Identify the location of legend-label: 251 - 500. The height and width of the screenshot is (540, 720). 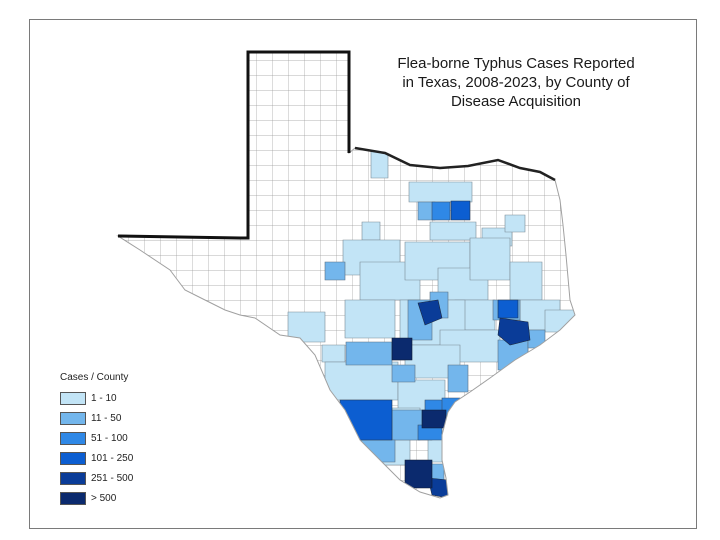
(112, 478).